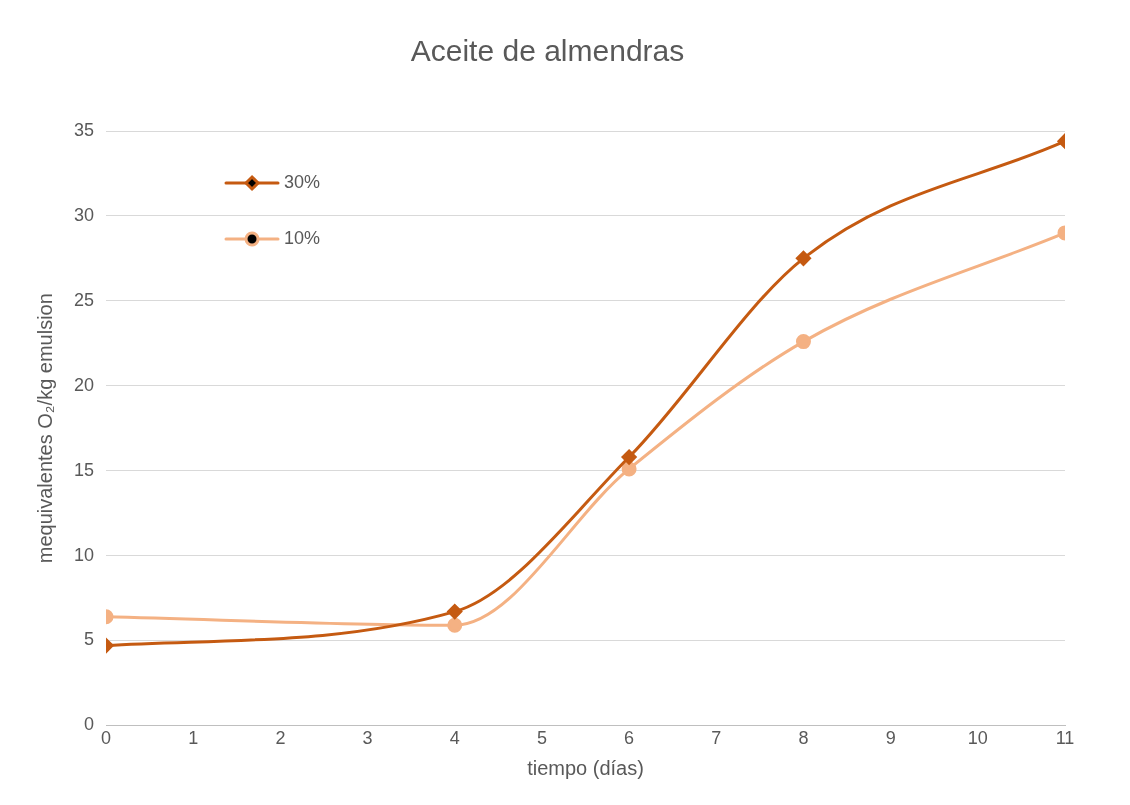  Describe the element at coordinates (977, 738) in the screenshot. I see `x-tick-label: 10` at that location.